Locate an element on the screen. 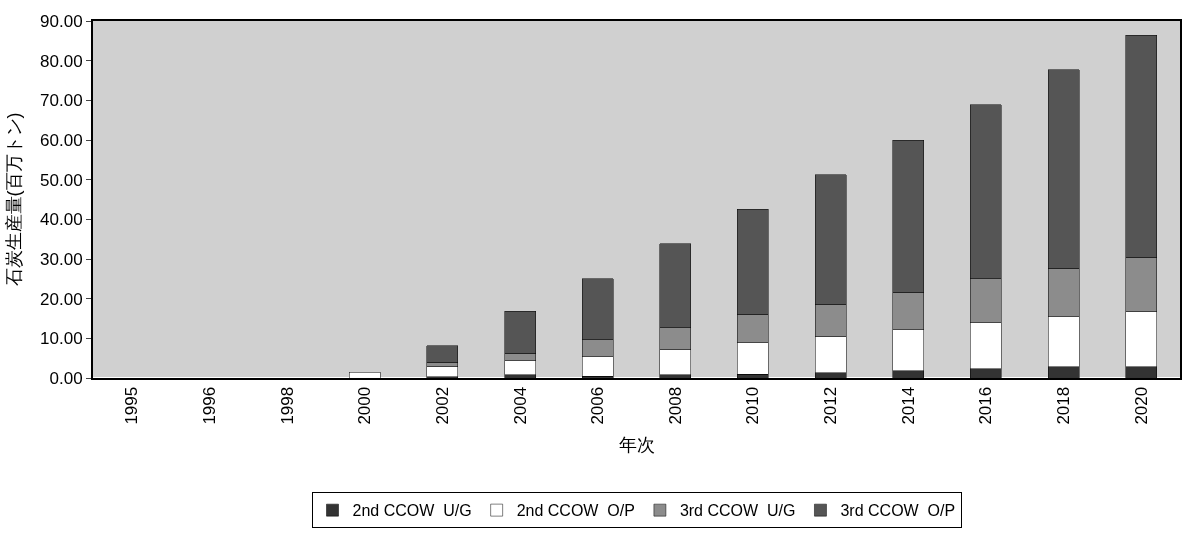 This screenshot has height=540, width=1200. x-tick-label: 2008 is located at coordinates (675, 405).